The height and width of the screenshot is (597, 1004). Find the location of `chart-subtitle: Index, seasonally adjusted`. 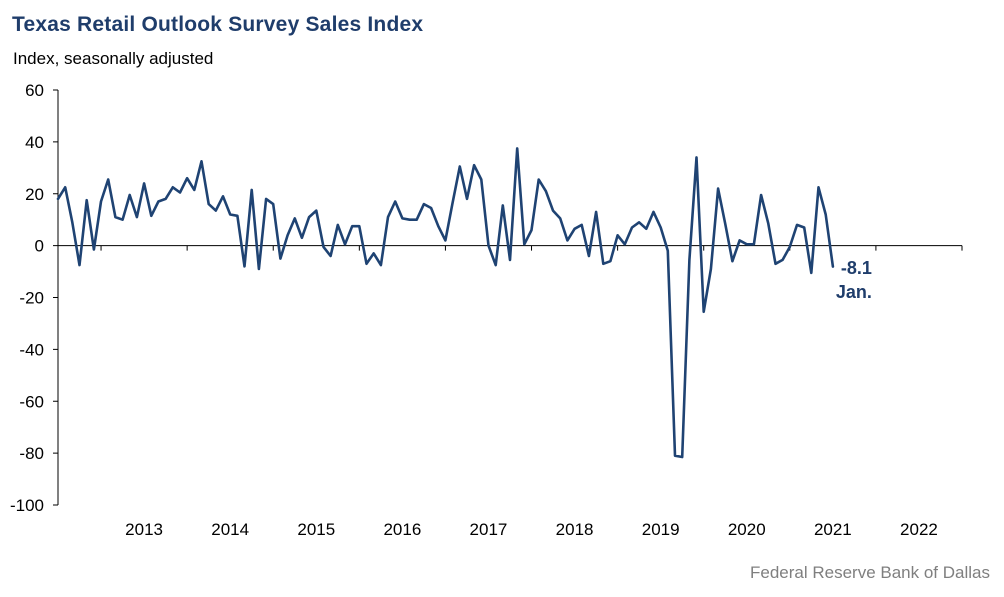

chart-subtitle: Index, seasonally adjusted is located at coordinates (113, 58).